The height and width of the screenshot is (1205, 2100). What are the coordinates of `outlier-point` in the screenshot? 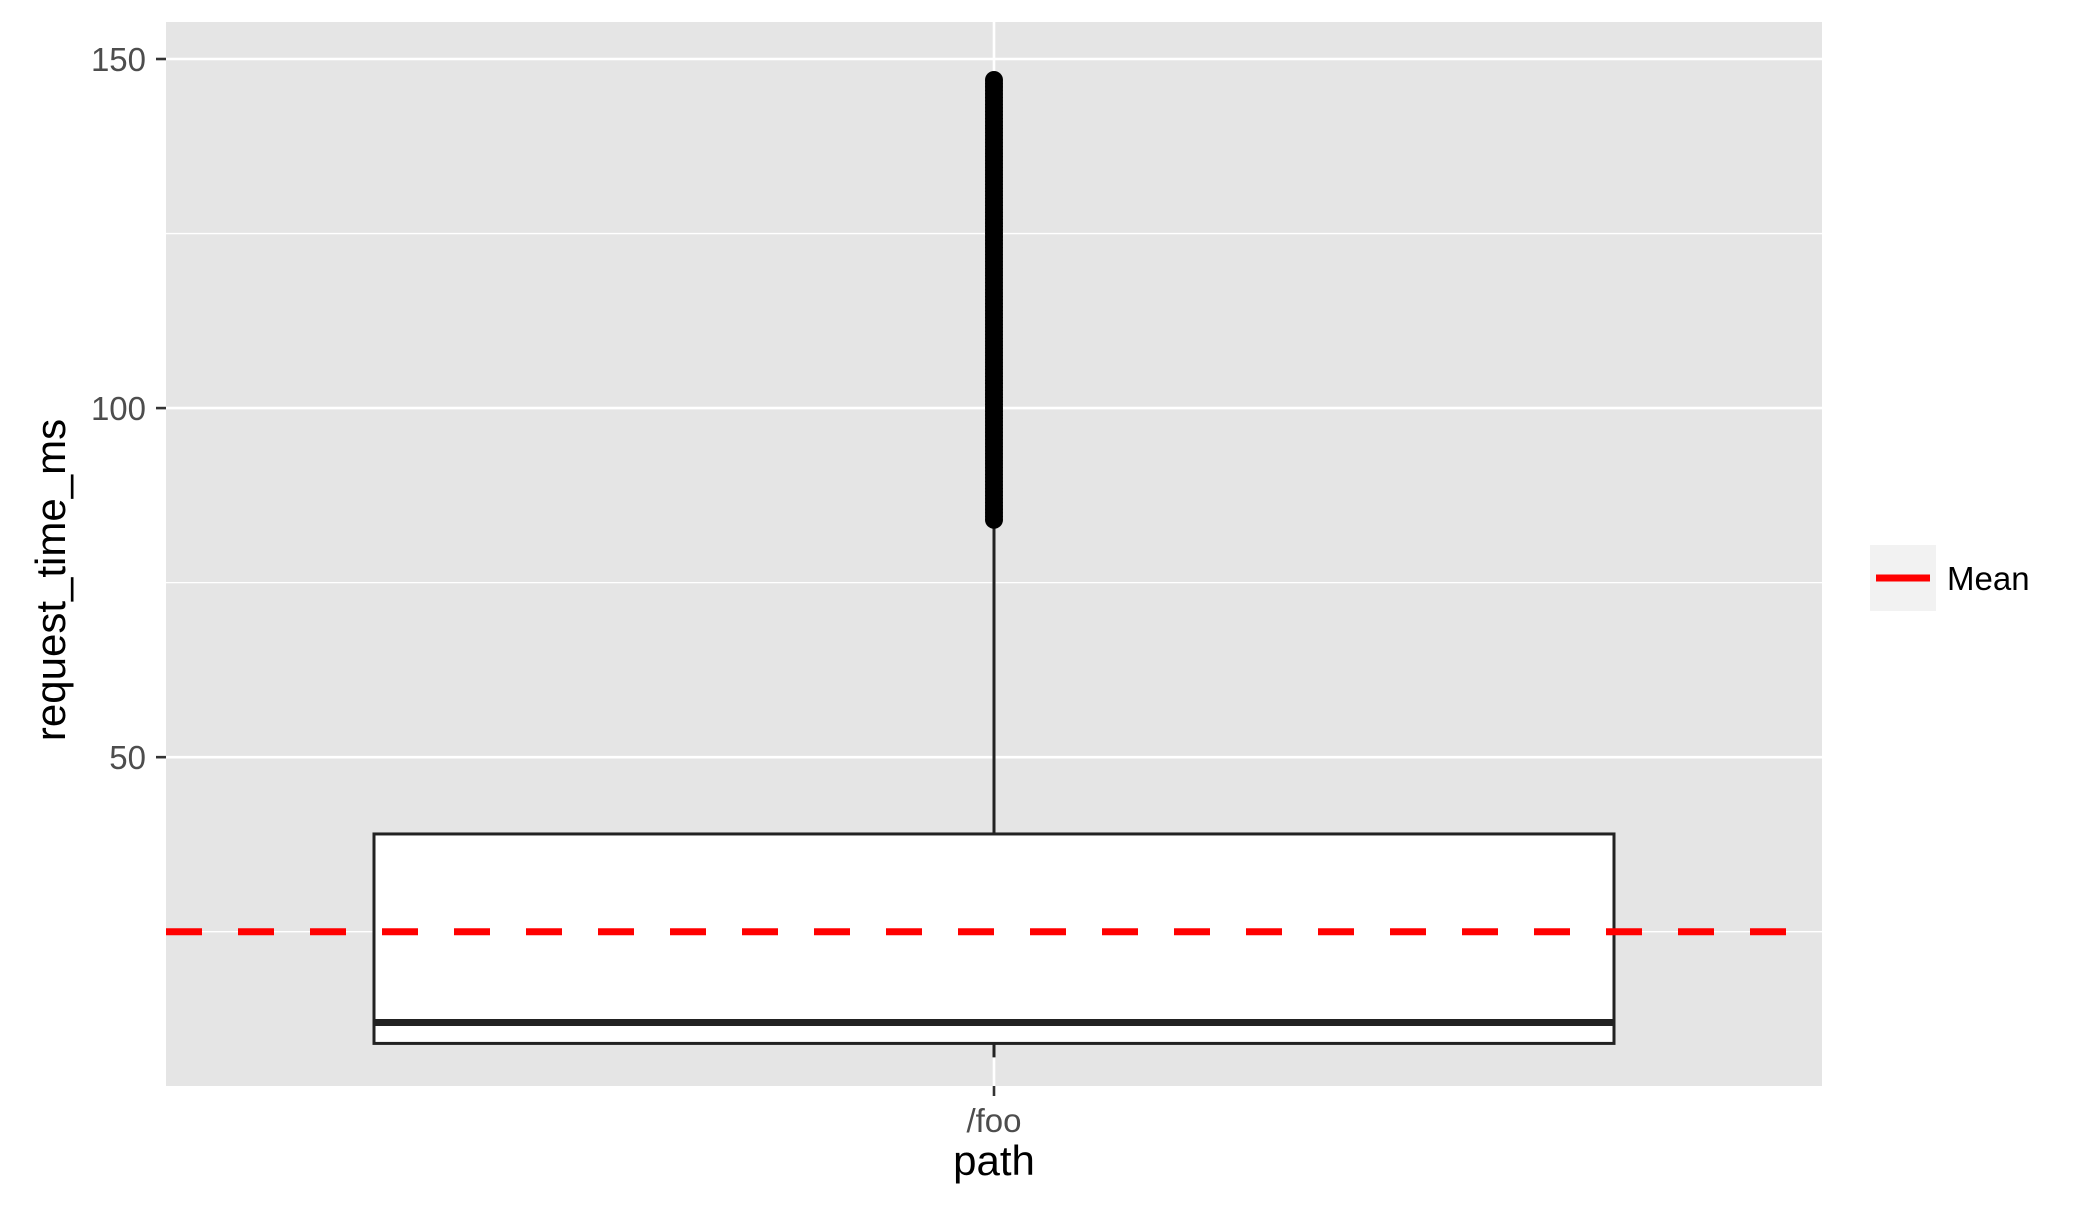 It's located at (994, 79).